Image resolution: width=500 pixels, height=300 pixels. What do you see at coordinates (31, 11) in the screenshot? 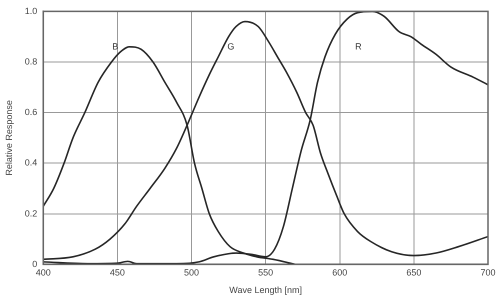
I see `y-tick-label: 1.0` at bounding box center [31, 11].